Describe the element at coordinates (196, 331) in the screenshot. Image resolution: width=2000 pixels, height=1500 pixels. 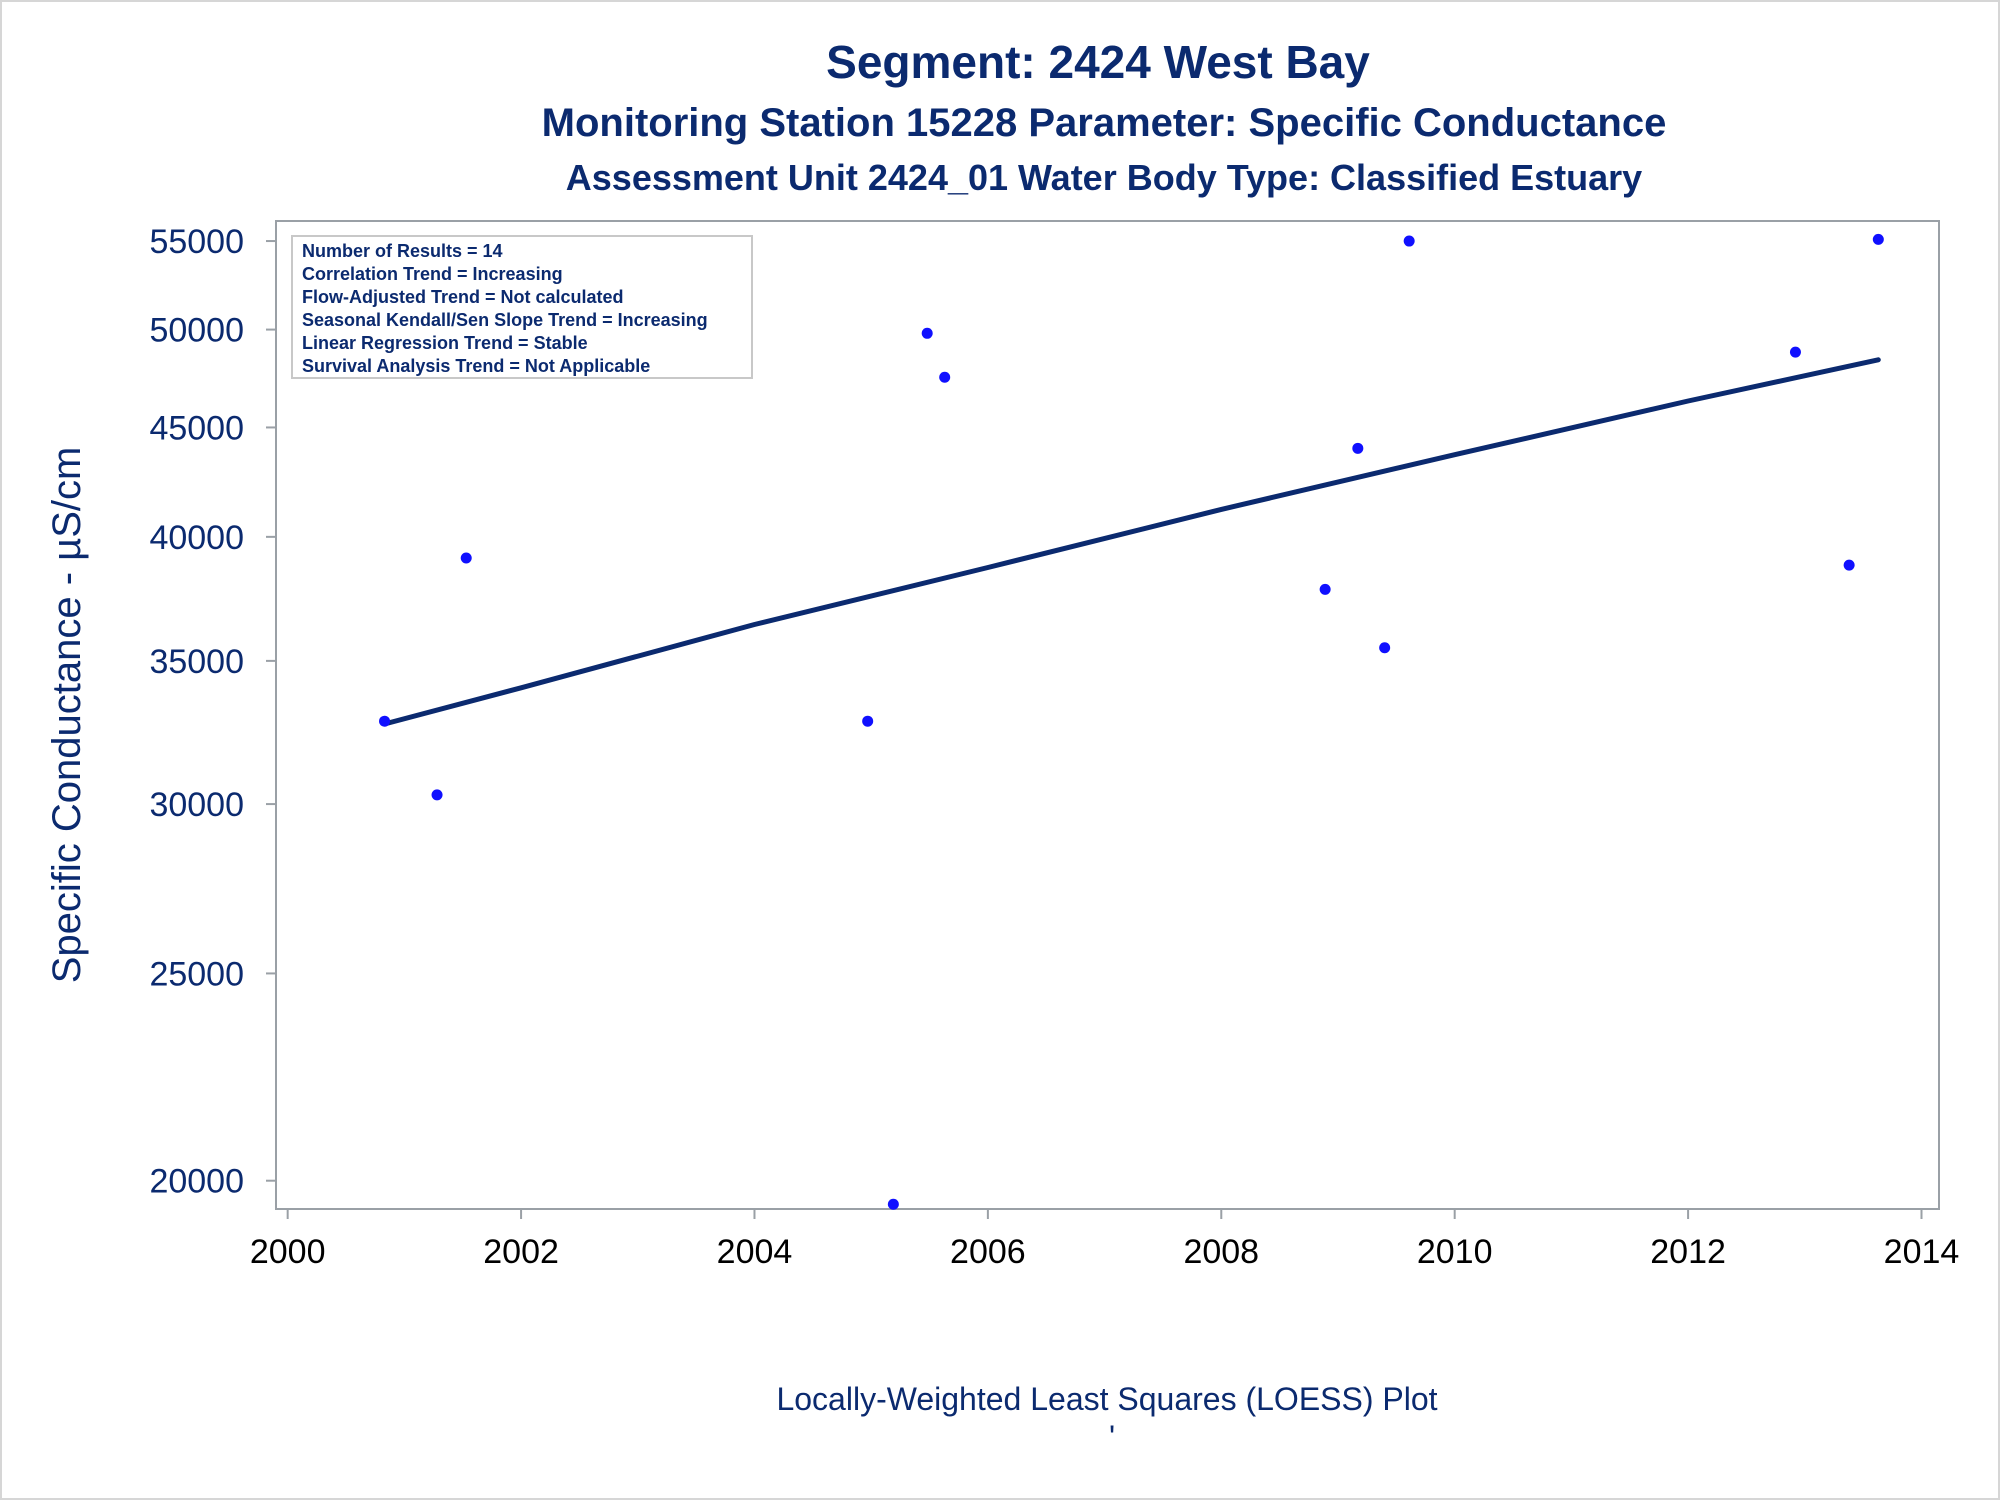
I see `y-tick-label: 50000` at that location.